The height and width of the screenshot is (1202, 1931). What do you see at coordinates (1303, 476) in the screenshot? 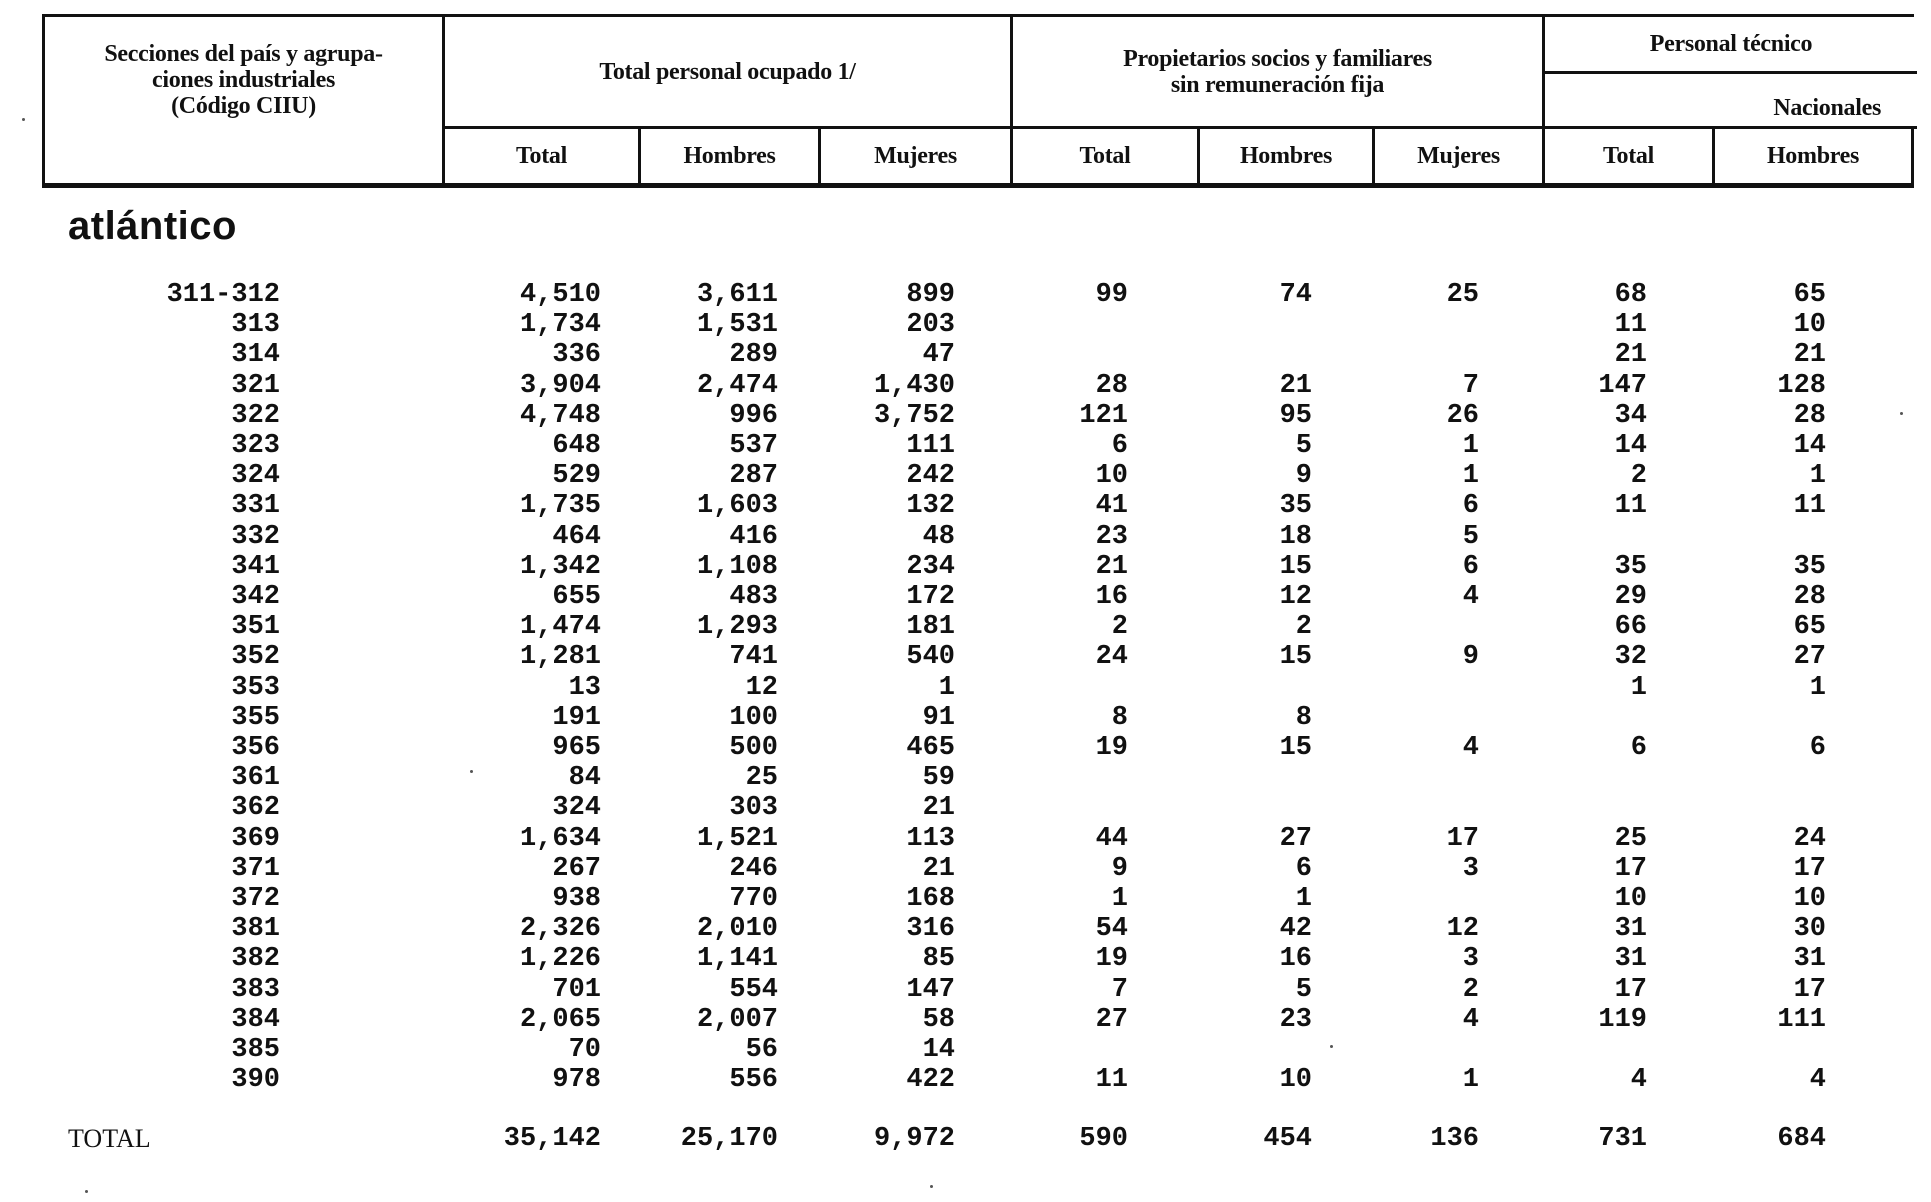
I see `row-cell: 9` at bounding box center [1303, 476].